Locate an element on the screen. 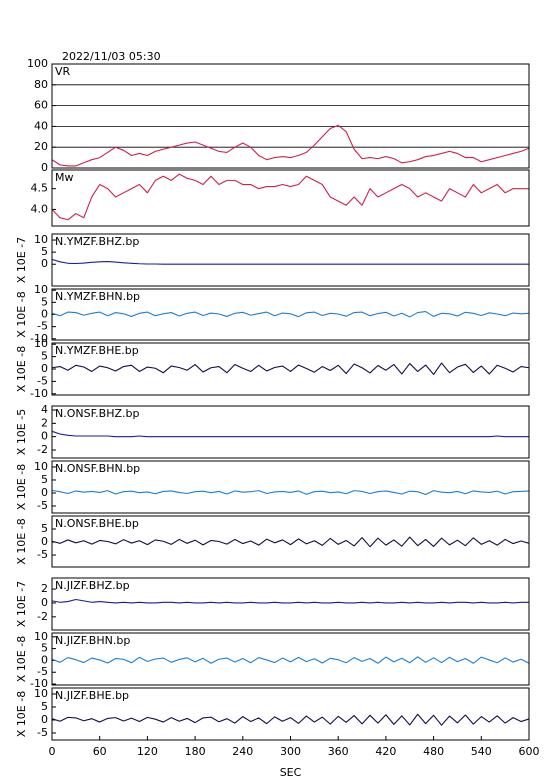 This screenshot has width=554, height=781. y-tick-label: 80 is located at coordinates (41, 84).